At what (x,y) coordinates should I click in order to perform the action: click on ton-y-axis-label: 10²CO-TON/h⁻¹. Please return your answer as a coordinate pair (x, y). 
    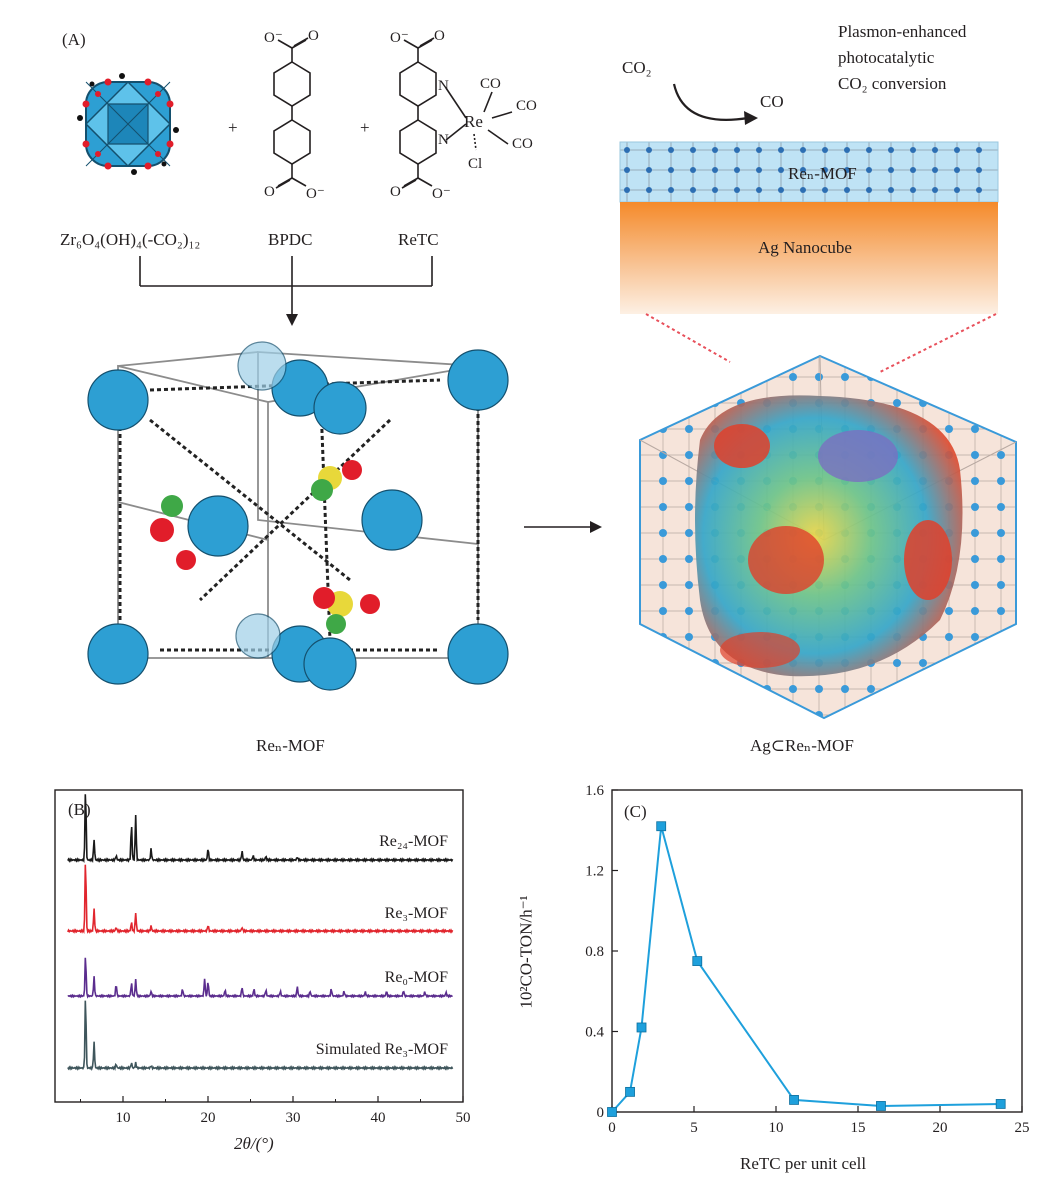
    Looking at the image, I should click on (526, 952).